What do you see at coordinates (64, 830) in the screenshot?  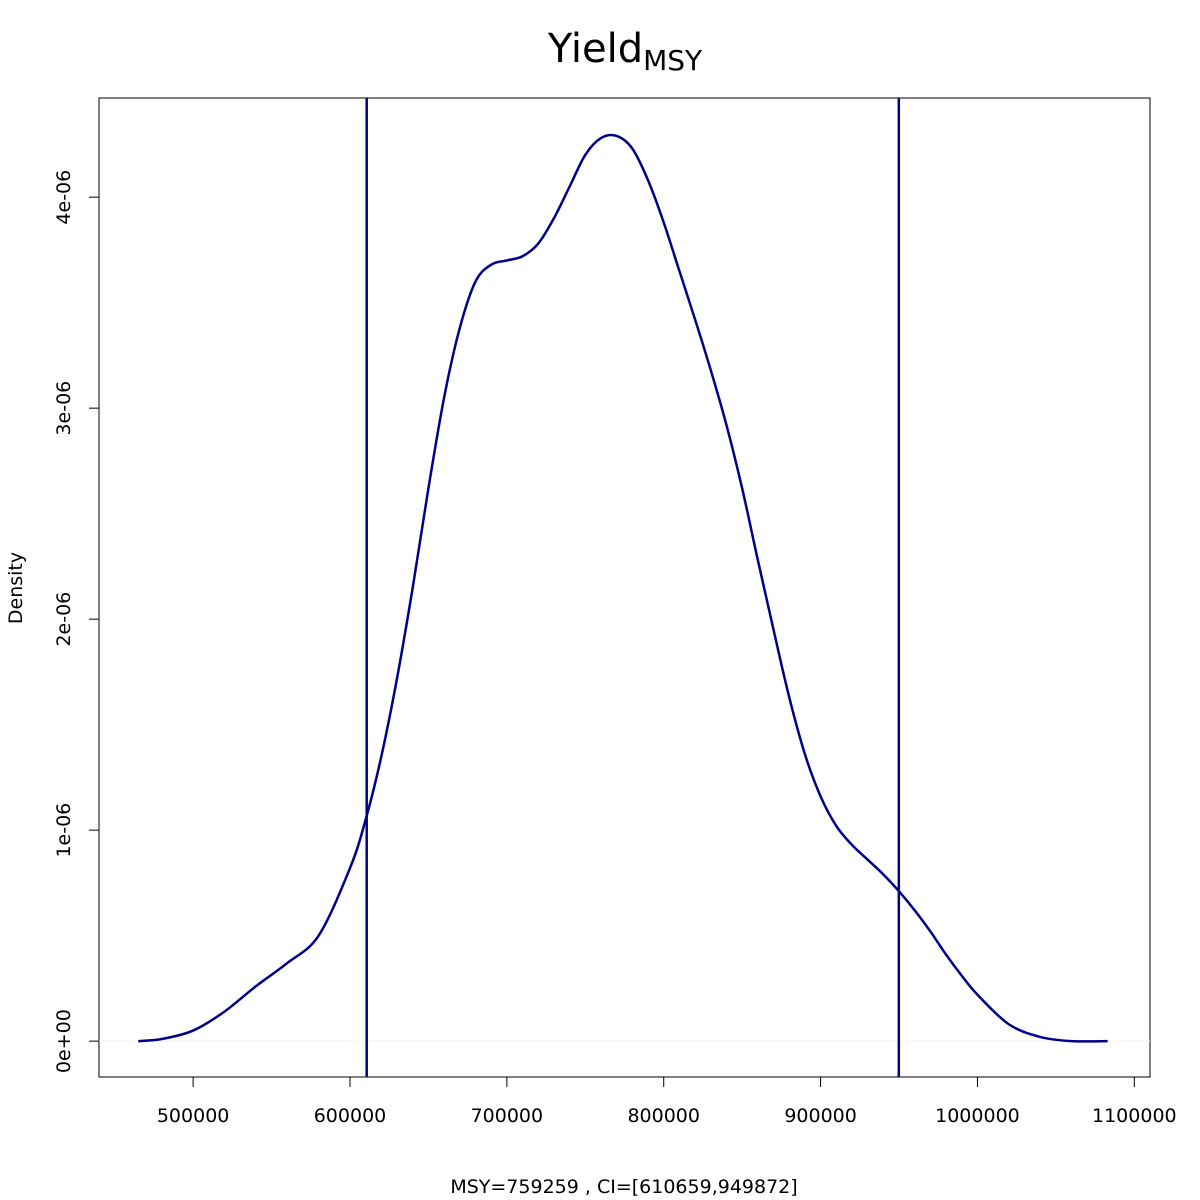 I see `y-tick-label: 1e-06` at bounding box center [64, 830].